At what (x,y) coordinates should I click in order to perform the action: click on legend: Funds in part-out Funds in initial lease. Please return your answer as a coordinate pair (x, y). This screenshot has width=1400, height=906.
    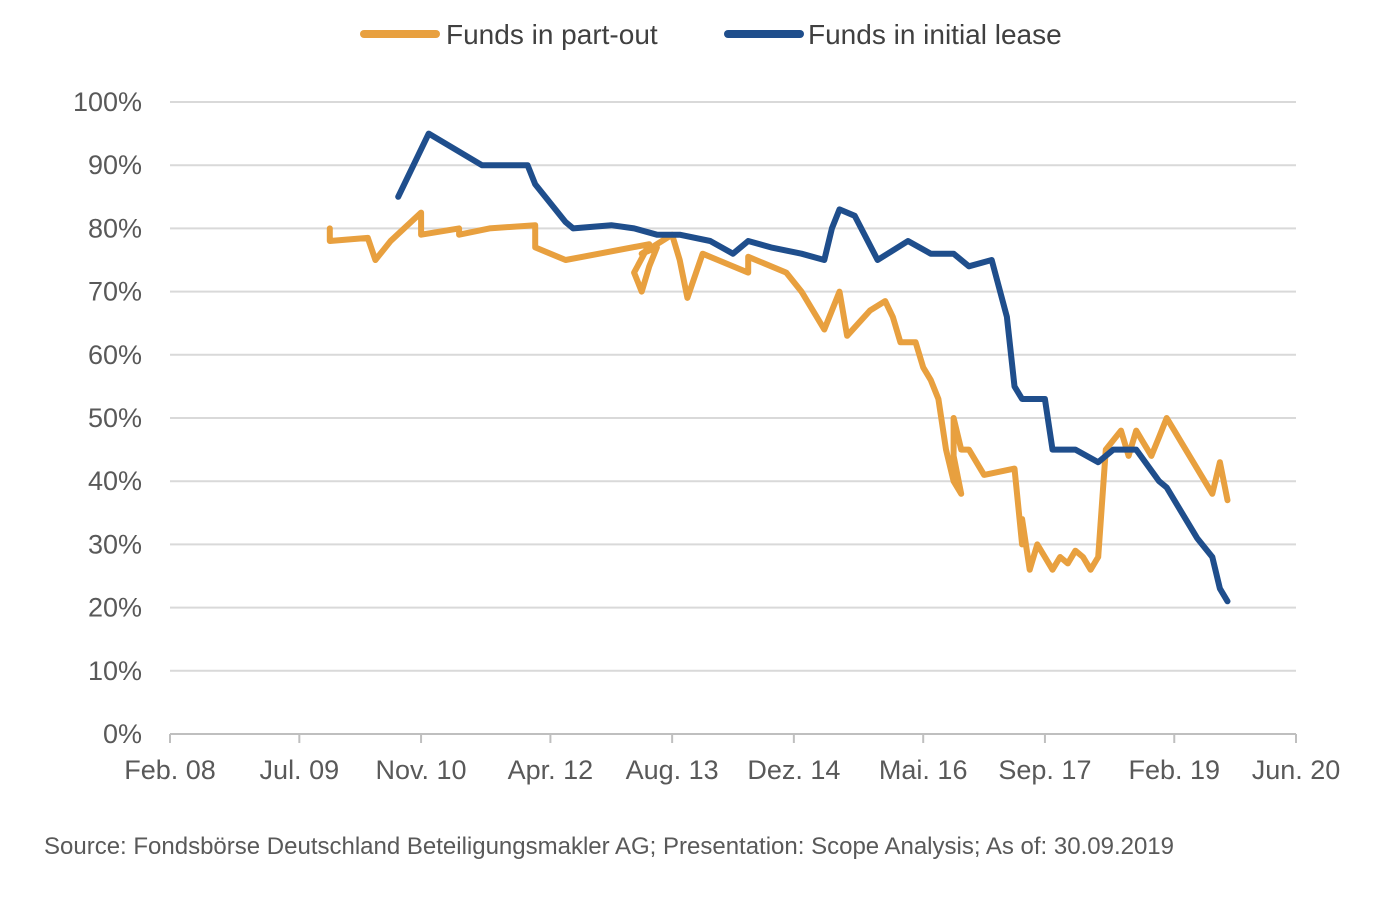
    Looking at the image, I should click on (711, 34).